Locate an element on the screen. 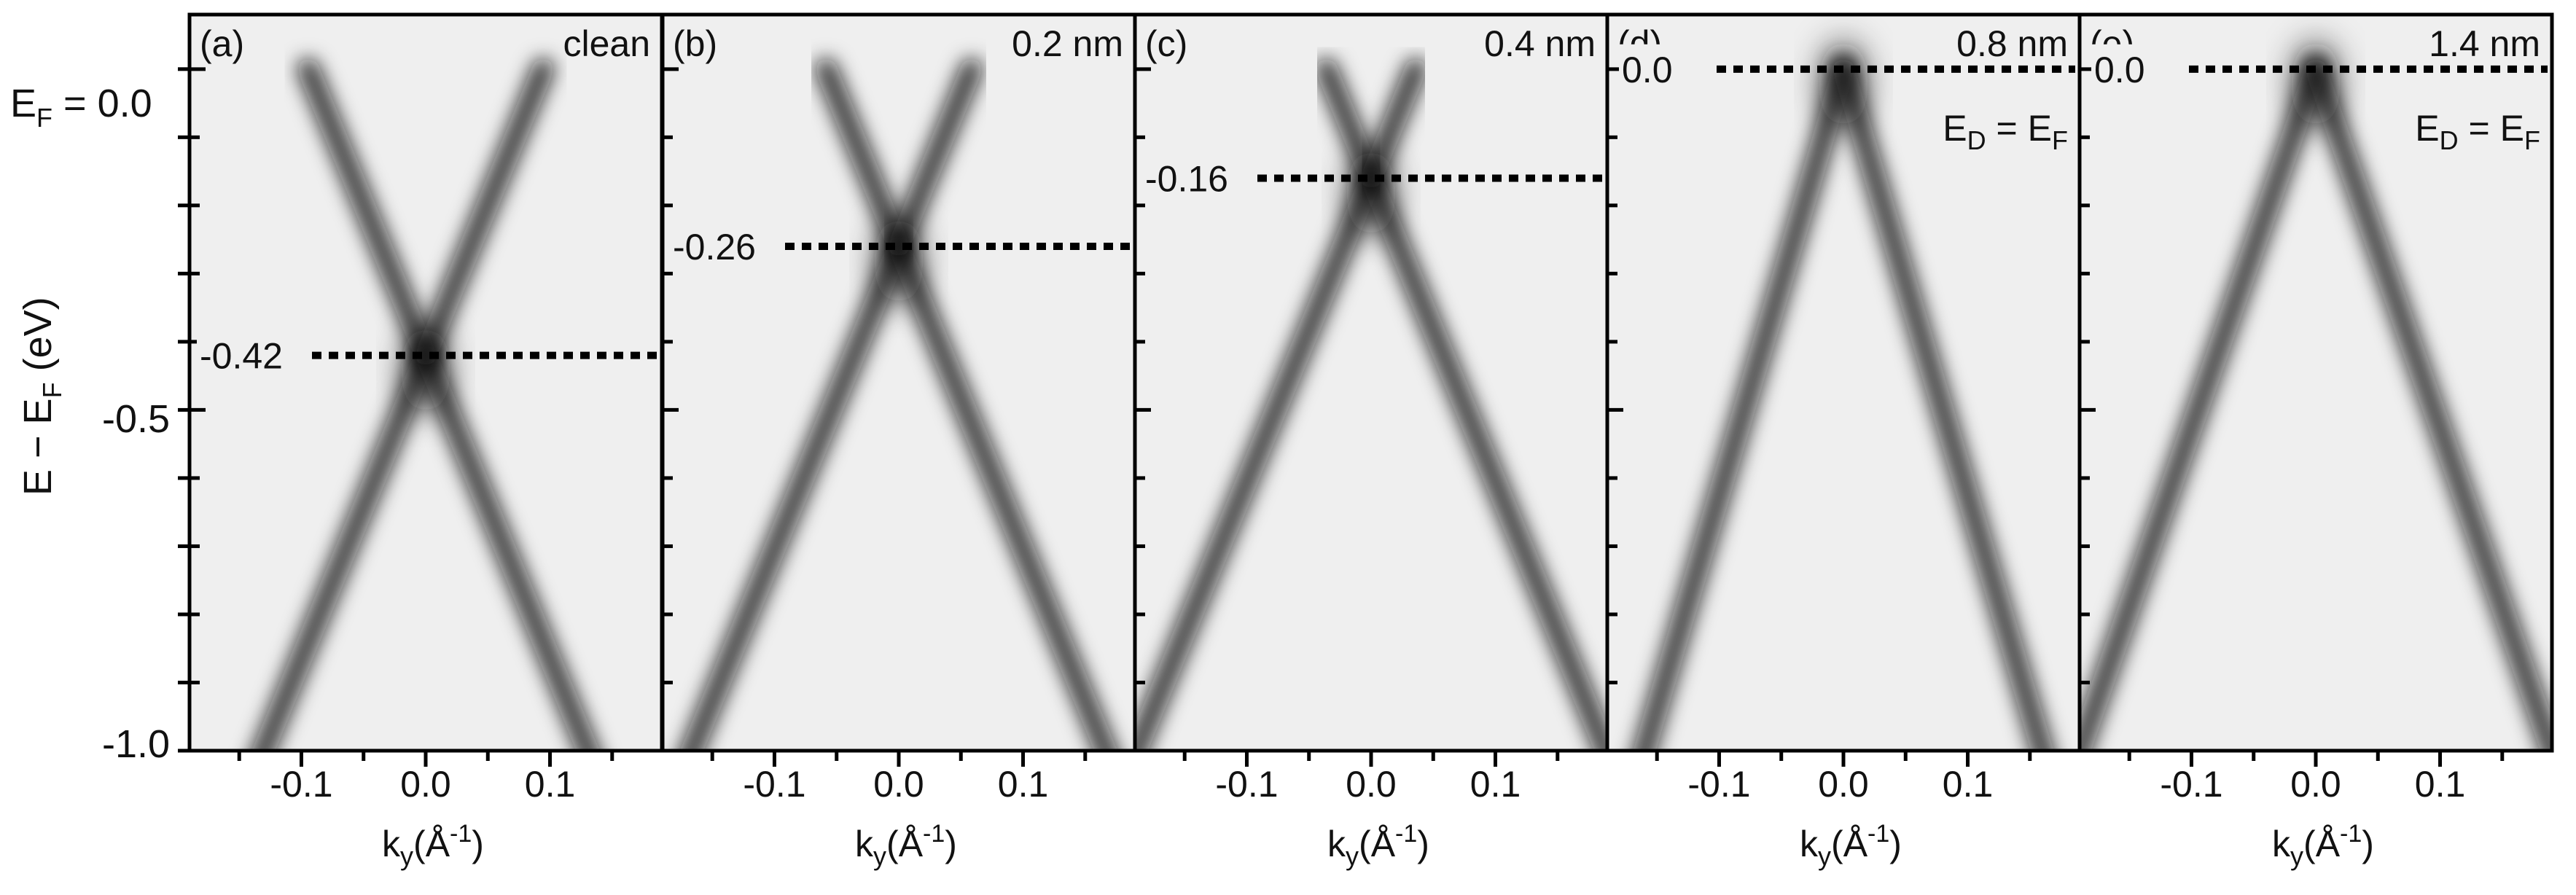 This screenshot has height=895, width=2576. condition-label: 1.4 nm is located at coordinates (2484, 44).